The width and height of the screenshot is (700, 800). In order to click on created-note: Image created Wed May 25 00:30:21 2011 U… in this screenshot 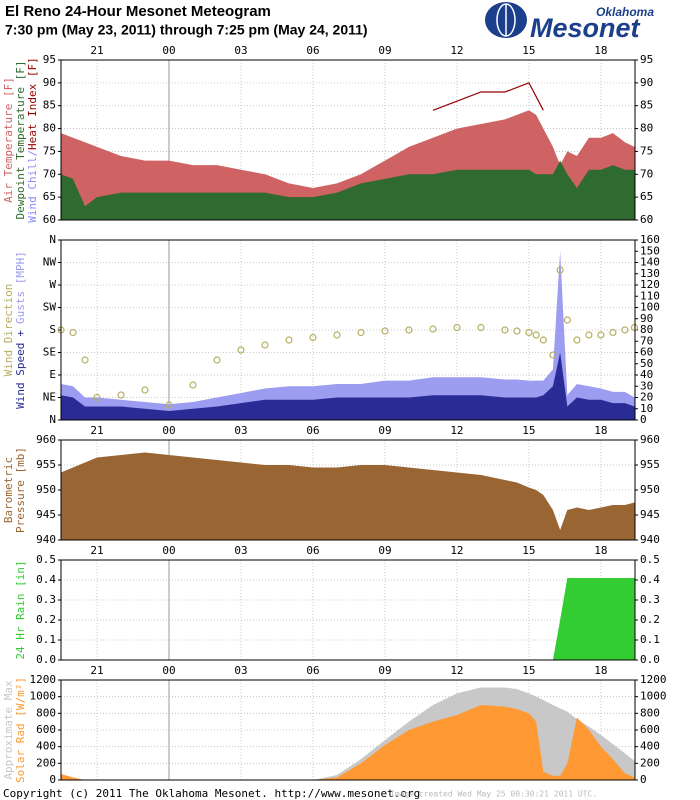, I will do `click(493, 794)`.